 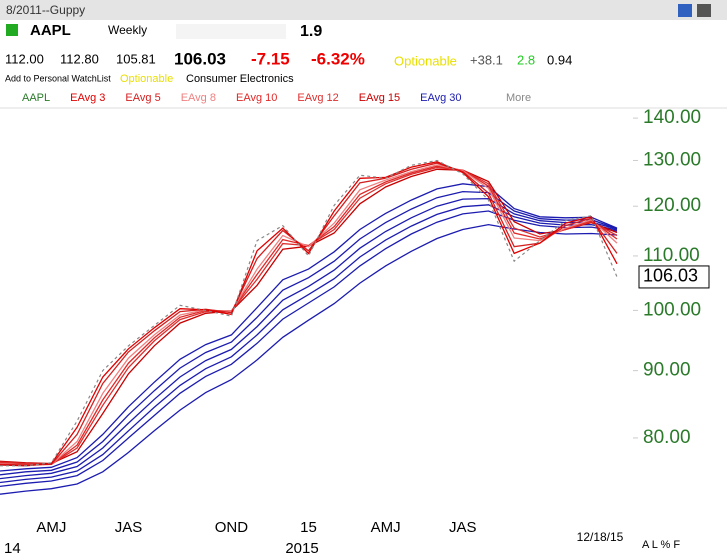 I want to click on x-tick-label: 15, so click(x=308, y=527).